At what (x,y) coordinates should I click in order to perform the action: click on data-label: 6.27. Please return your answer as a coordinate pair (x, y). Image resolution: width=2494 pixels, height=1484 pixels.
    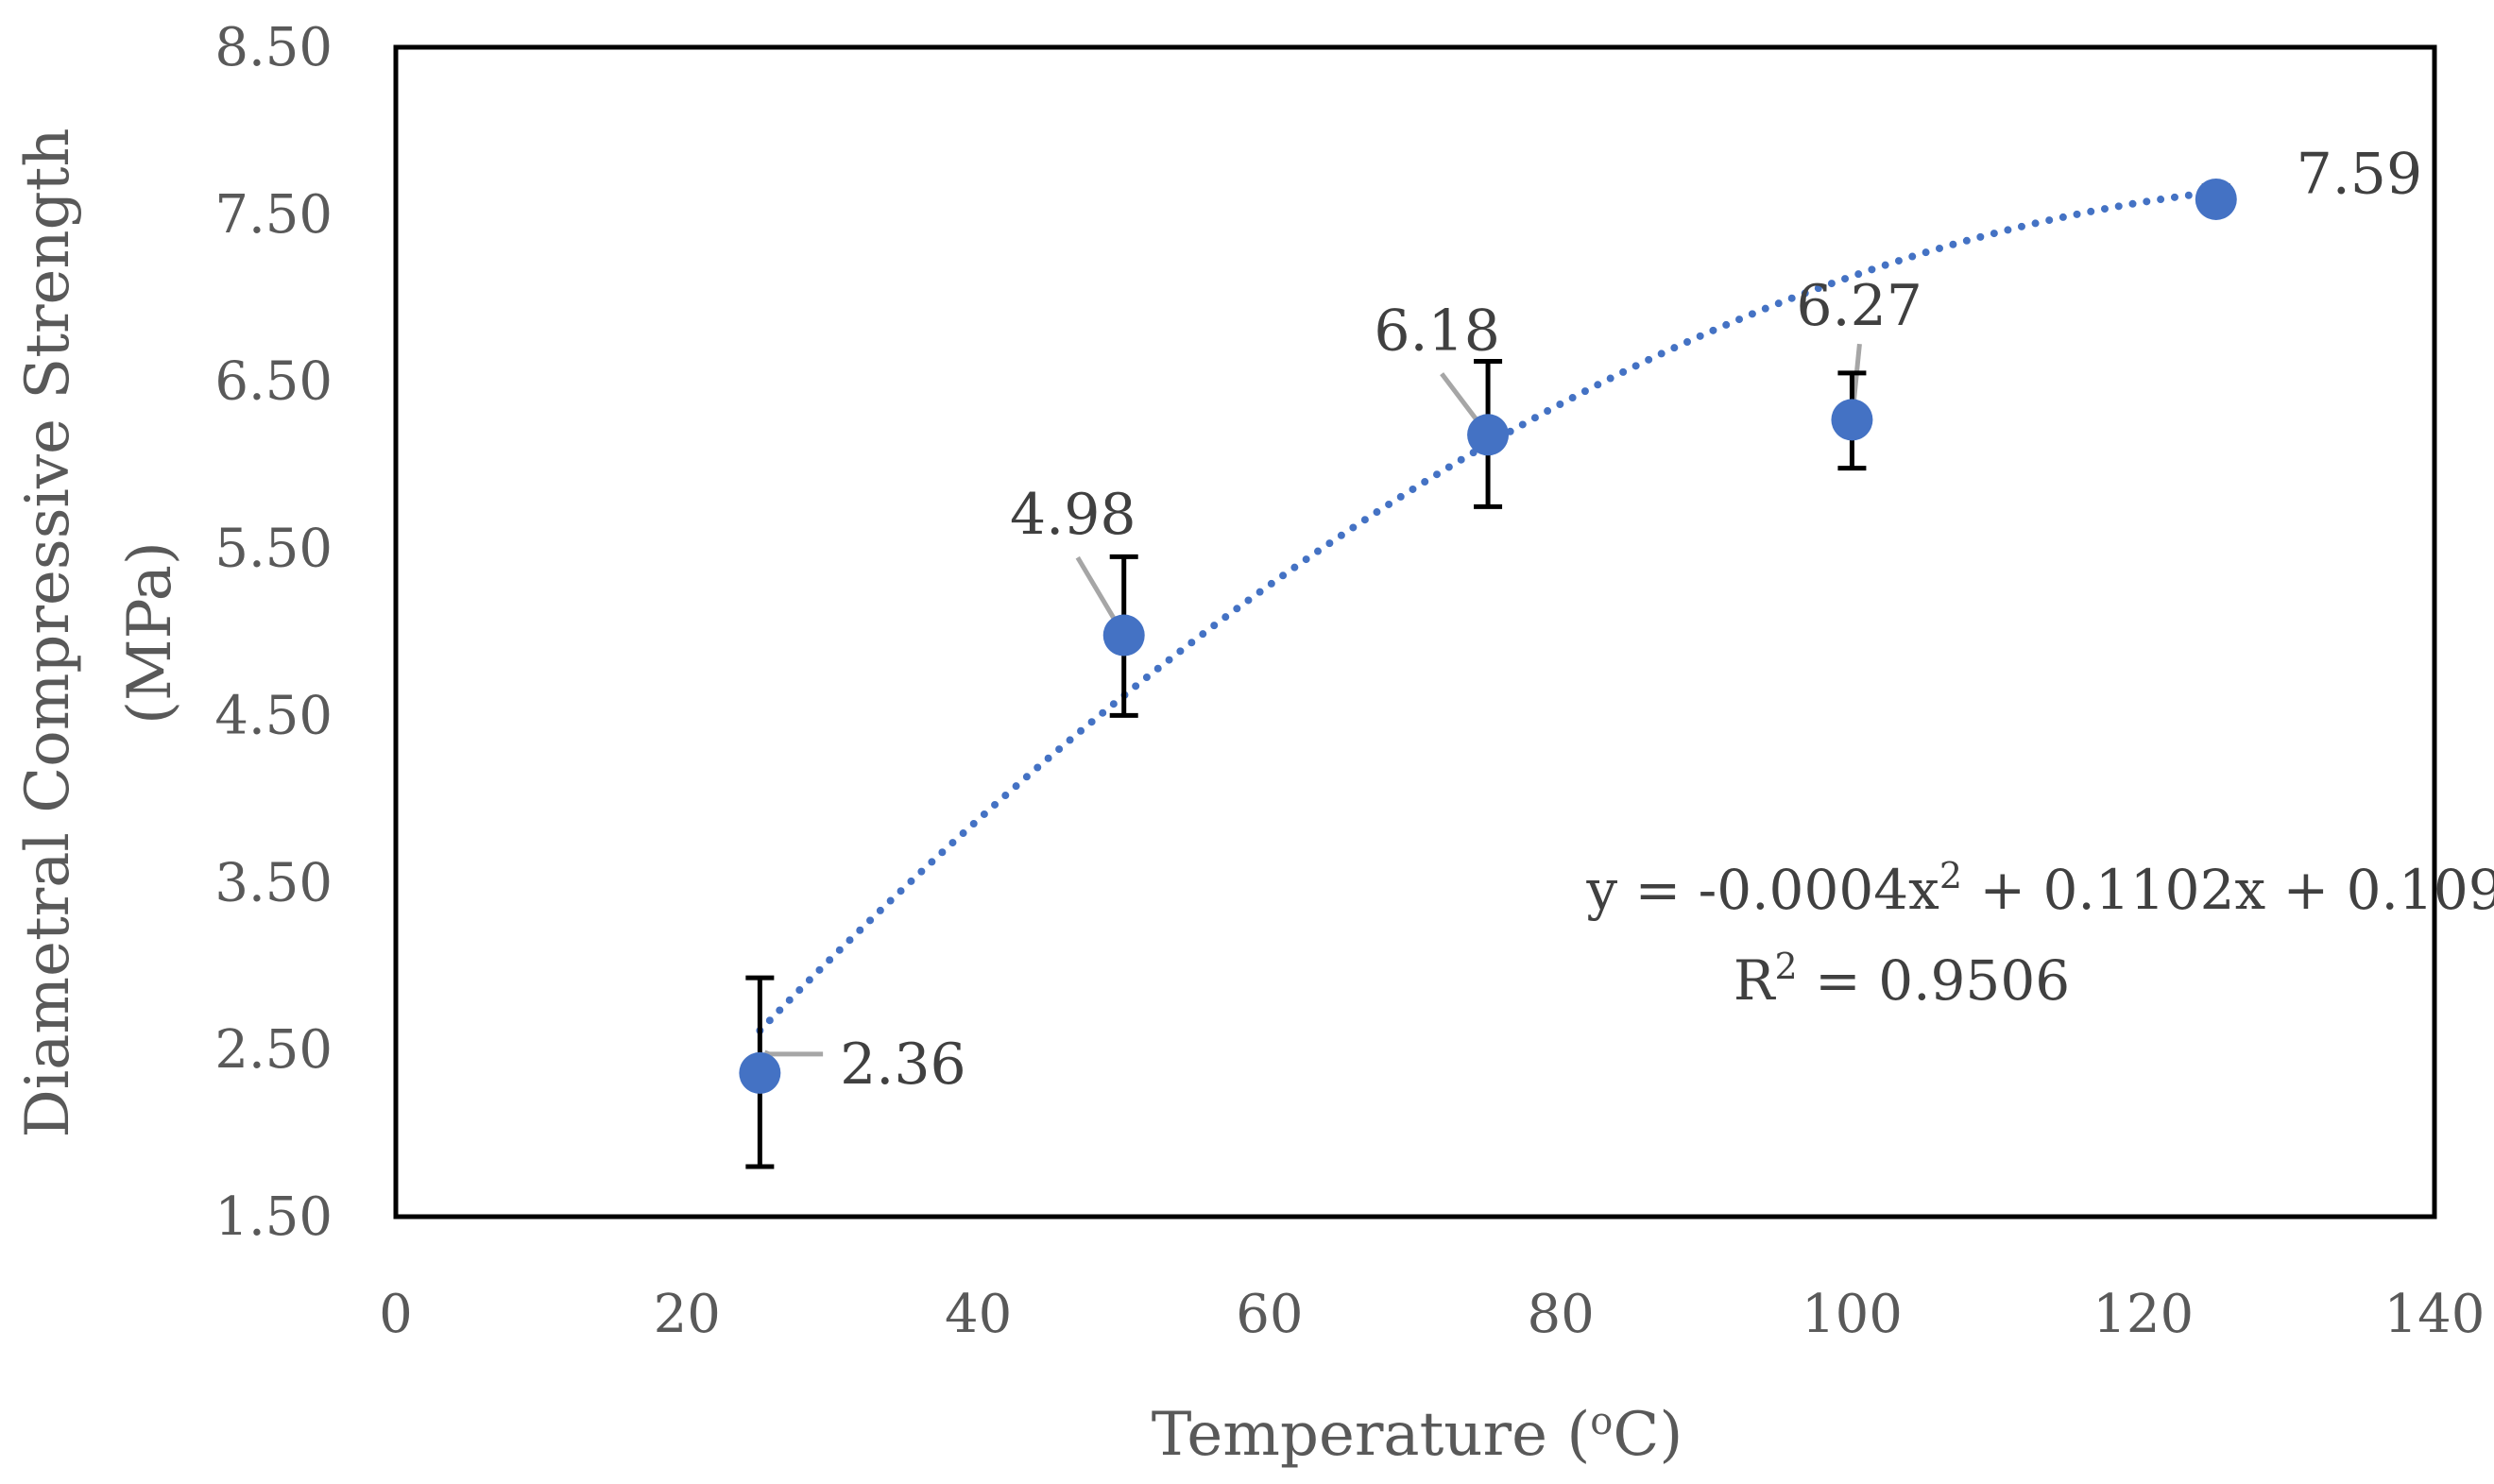
    Looking at the image, I should click on (1859, 306).